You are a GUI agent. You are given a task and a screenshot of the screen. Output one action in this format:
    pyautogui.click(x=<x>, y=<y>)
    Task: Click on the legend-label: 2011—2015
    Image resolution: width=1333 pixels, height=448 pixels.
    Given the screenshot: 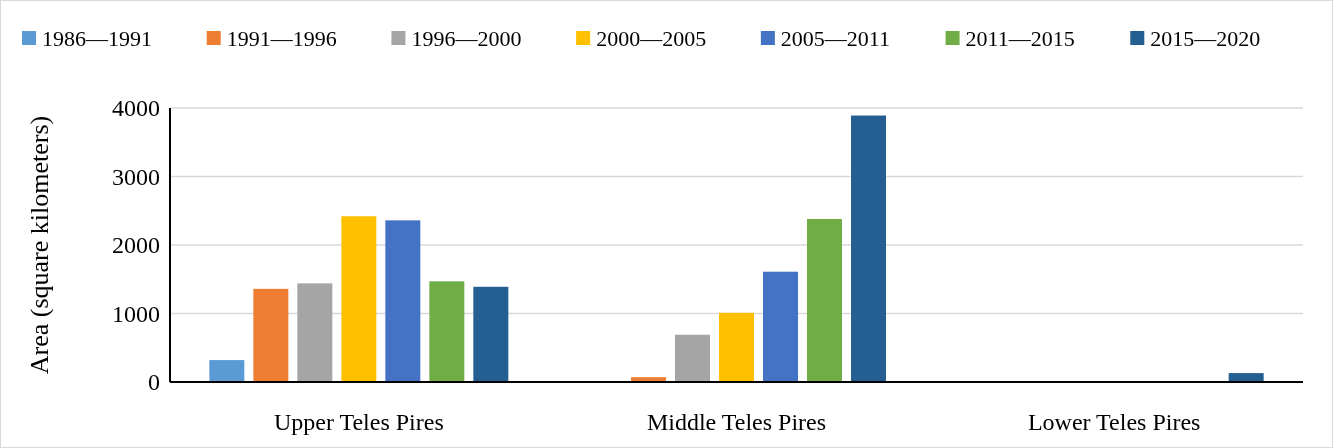 What is the action you would take?
    pyautogui.click(x=1020, y=38)
    